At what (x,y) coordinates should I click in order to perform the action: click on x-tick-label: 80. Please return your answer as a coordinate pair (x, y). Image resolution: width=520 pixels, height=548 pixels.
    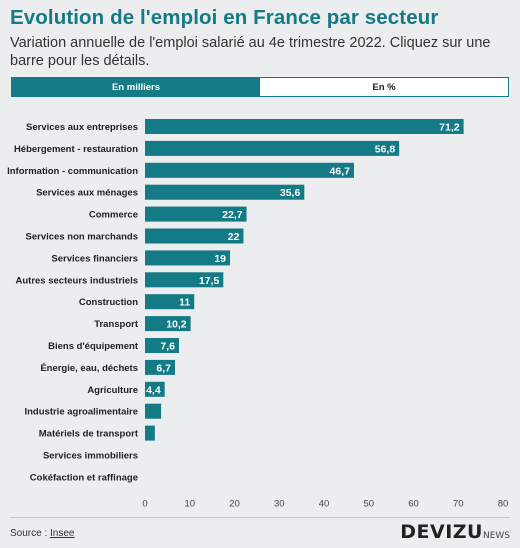
    Looking at the image, I should click on (503, 503).